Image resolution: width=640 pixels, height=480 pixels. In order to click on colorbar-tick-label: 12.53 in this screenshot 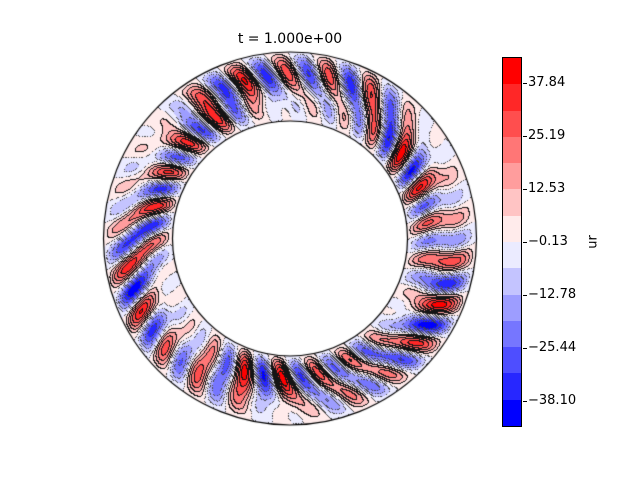, I will do `click(547, 189)`.